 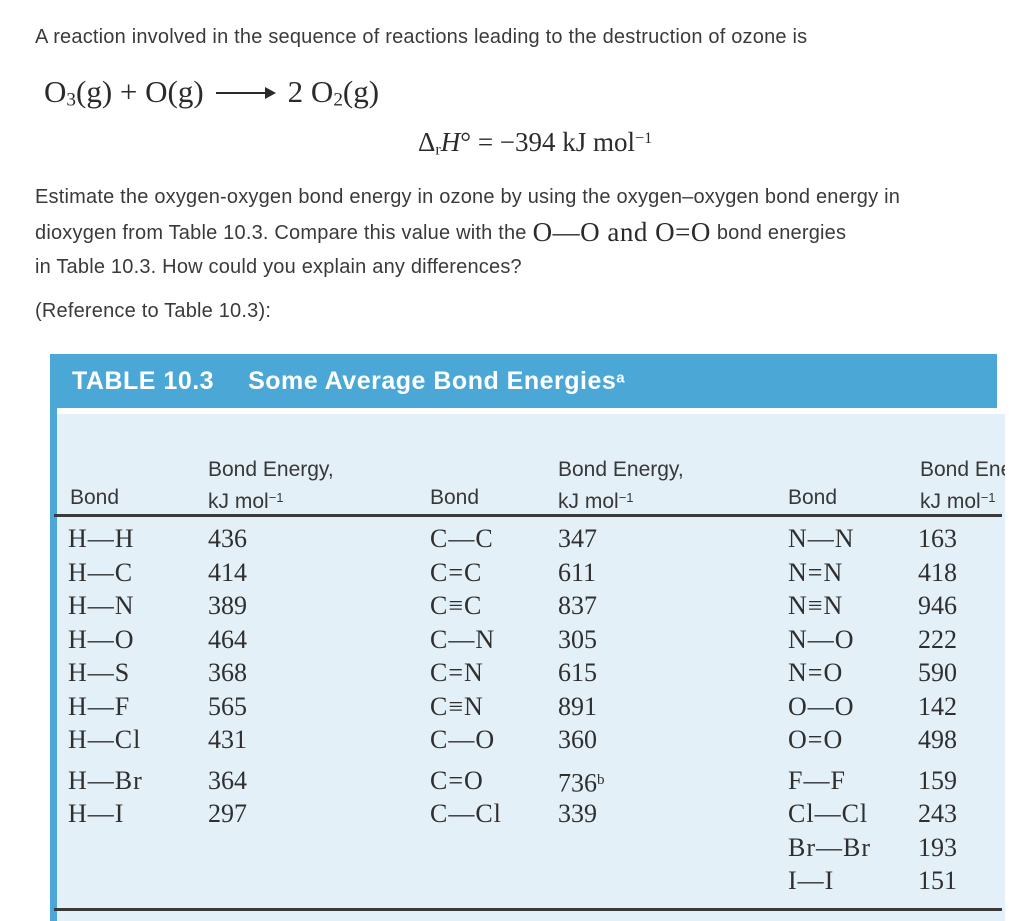 What do you see at coordinates (577, 813) in the screenshot?
I see `bond-energy-cell: 339` at bounding box center [577, 813].